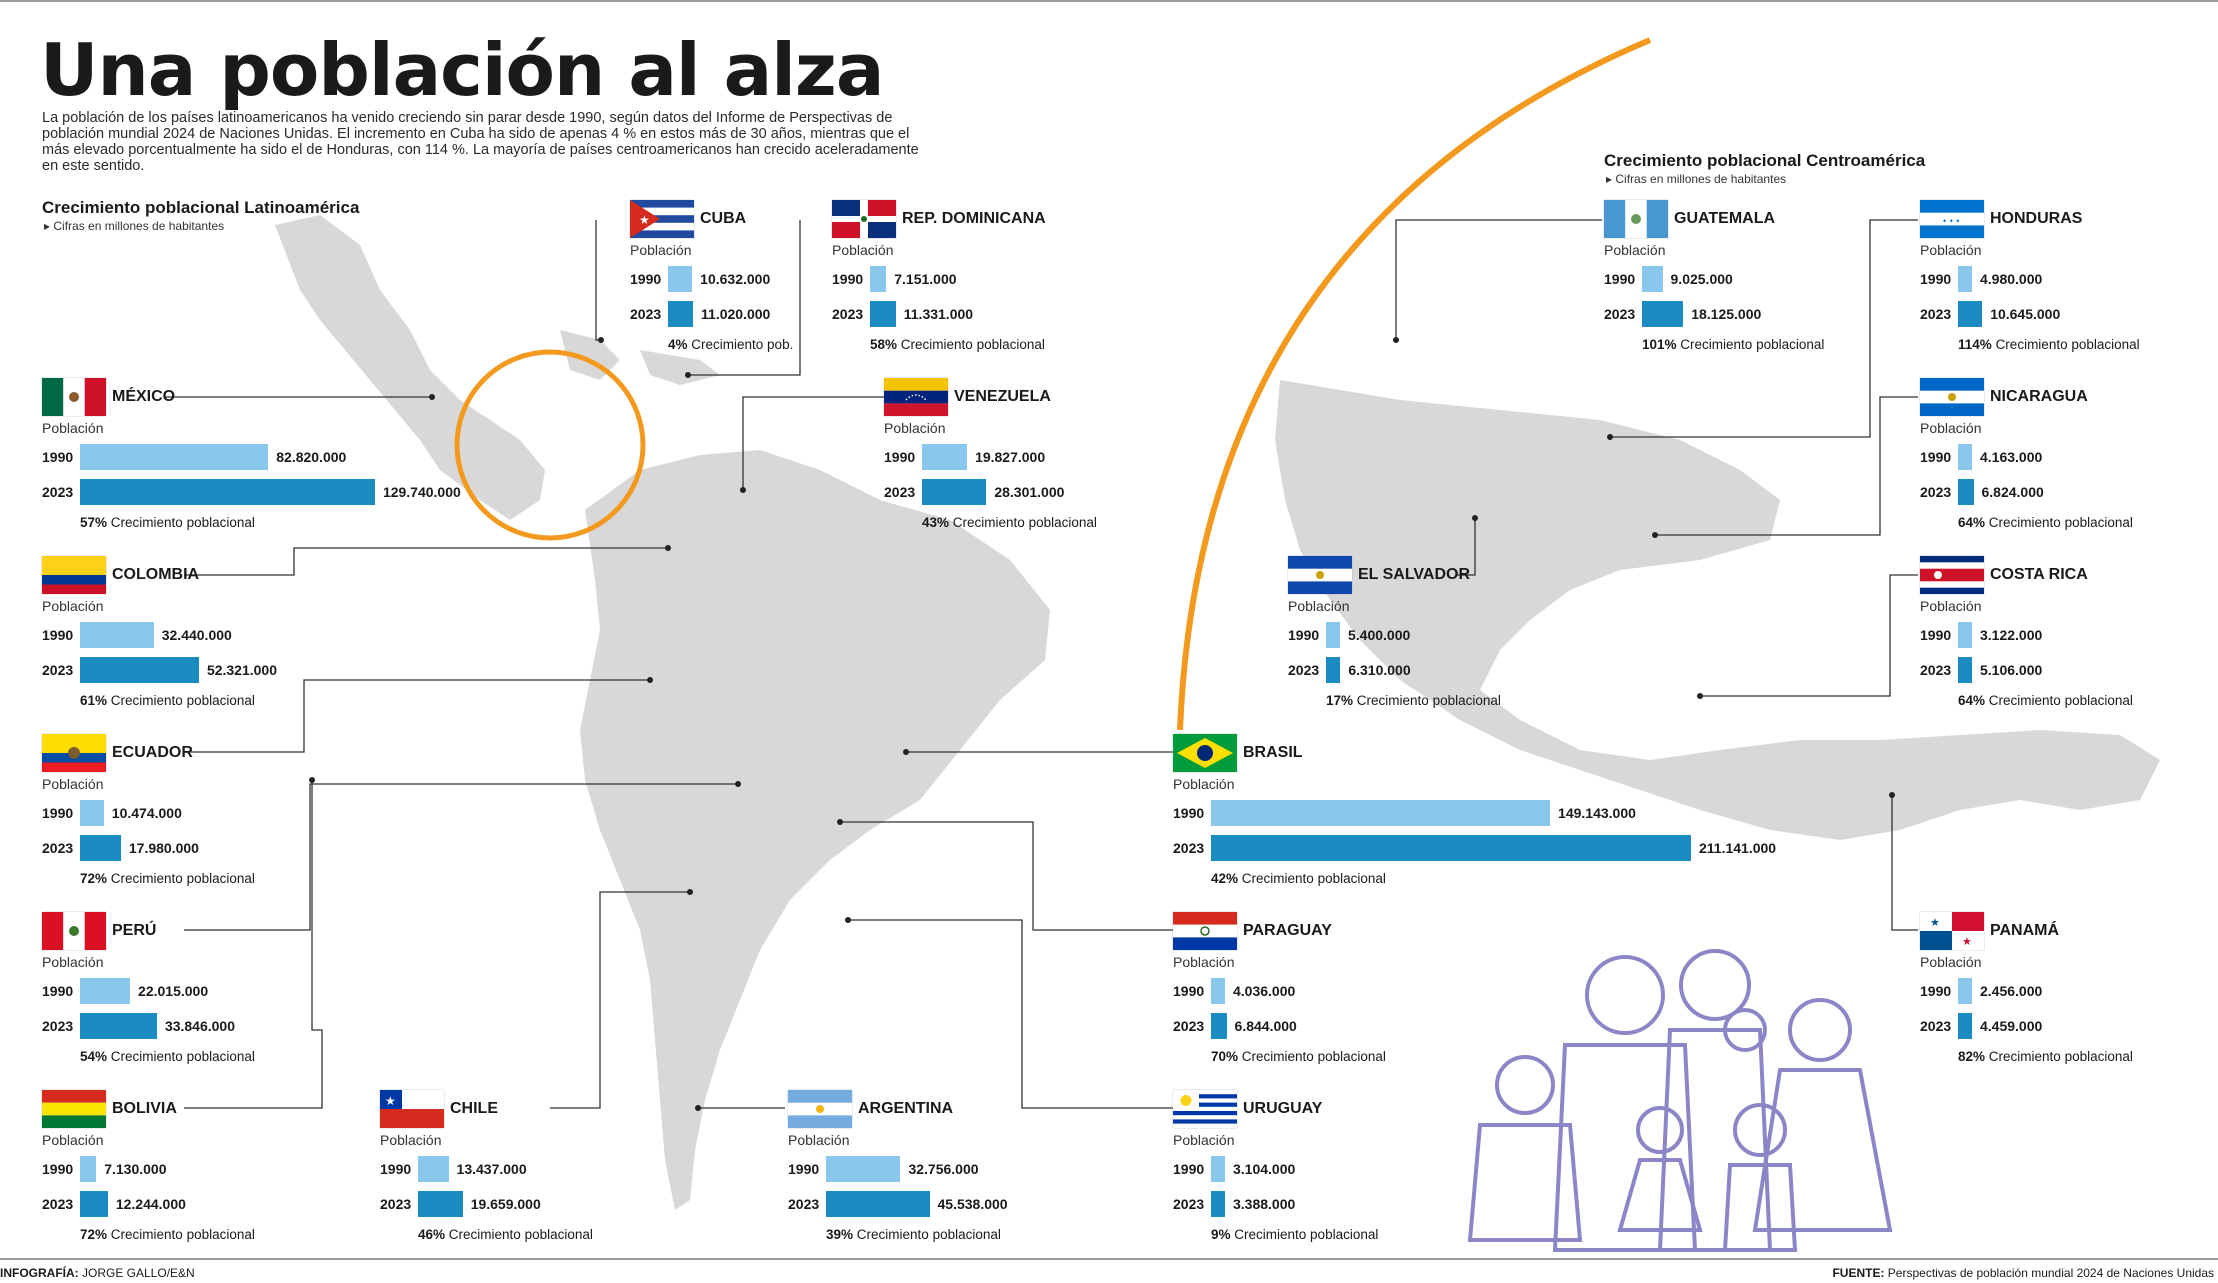 The width and height of the screenshot is (2218, 1283). I want to click on venezuela-flag, so click(916, 397).